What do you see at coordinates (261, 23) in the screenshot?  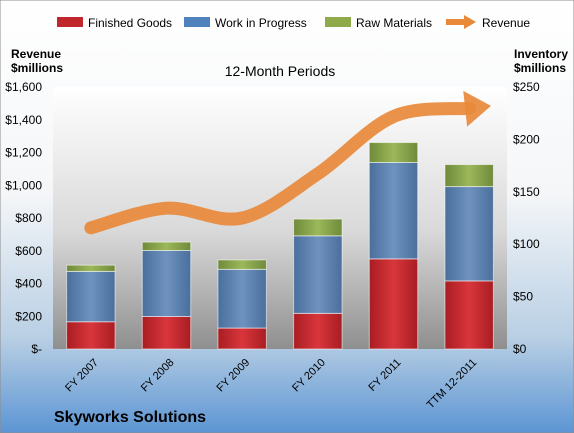 I see `legend-label-work-in-progress: Work in Progress` at bounding box center [261, 23].